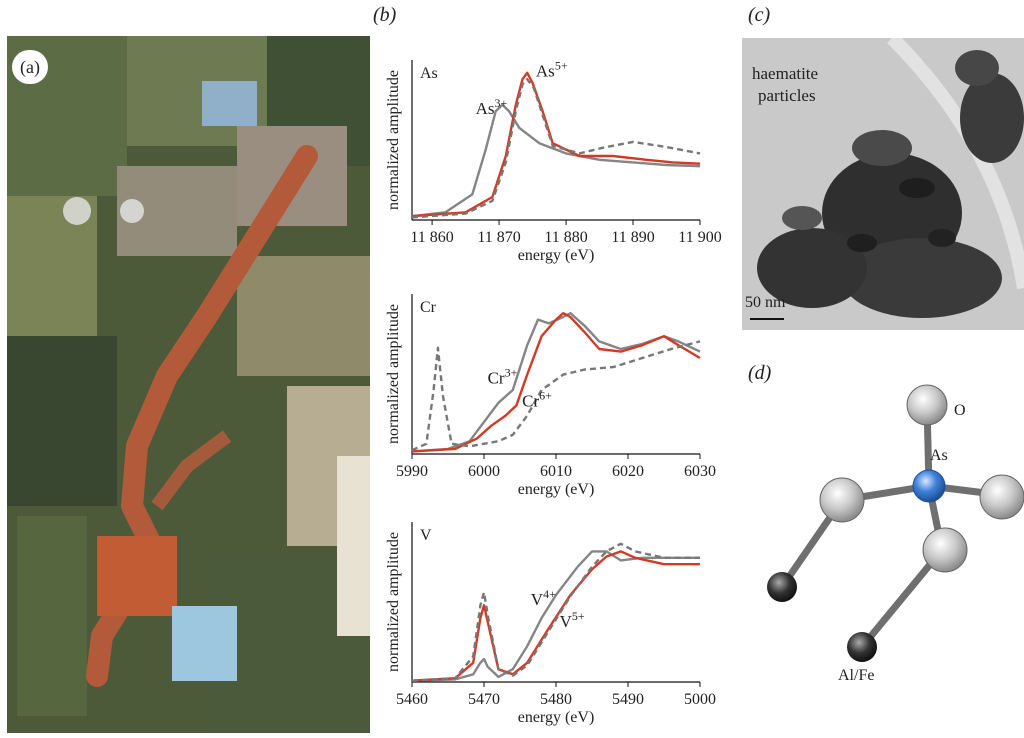 This screenshot has width=1024, height=738. I want to click on atom-label-alfe: Al/Fe, so click(856, 675).